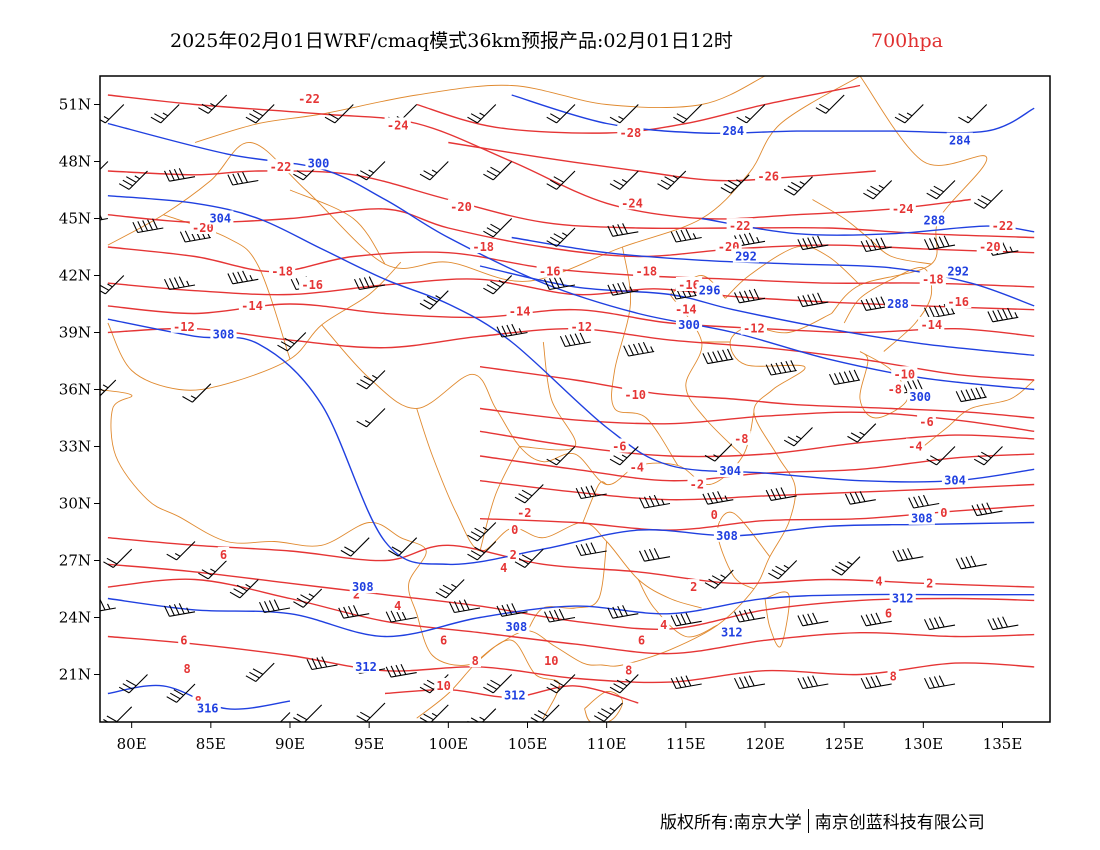 Image resolution: width=1100 pixels, height=850 pixels. I want to click on temperature-contour-label: -16, so click(958, 302).